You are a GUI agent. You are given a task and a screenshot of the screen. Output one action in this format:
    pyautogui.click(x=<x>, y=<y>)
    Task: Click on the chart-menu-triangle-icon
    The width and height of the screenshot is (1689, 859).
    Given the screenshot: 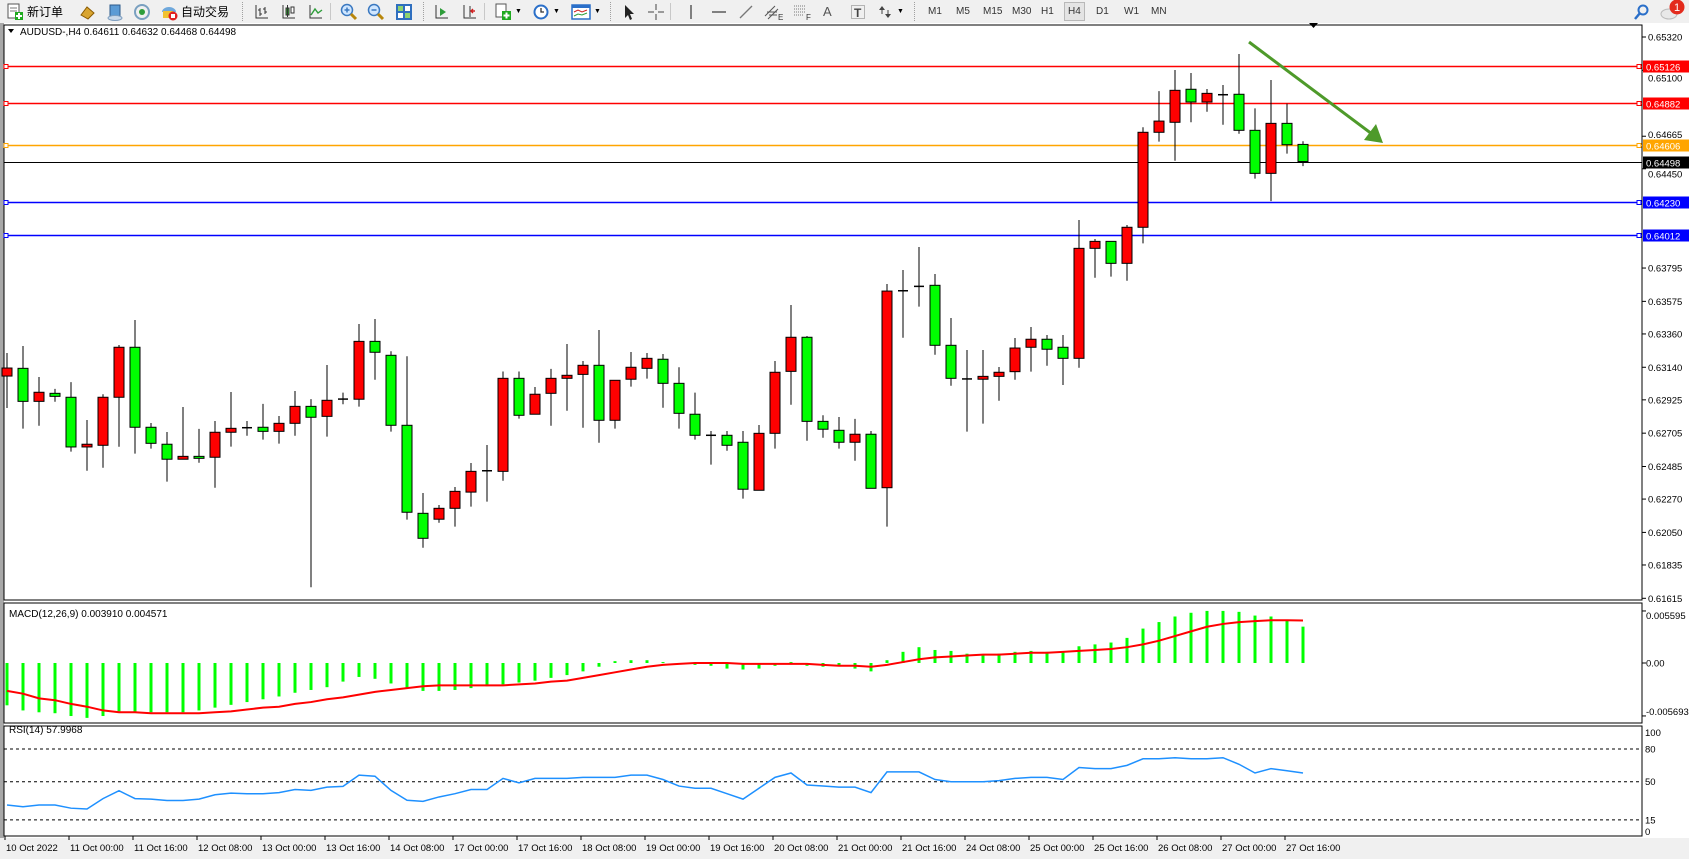 What is the action you would take?
    pyautogui.click(x=11, y=31)
    